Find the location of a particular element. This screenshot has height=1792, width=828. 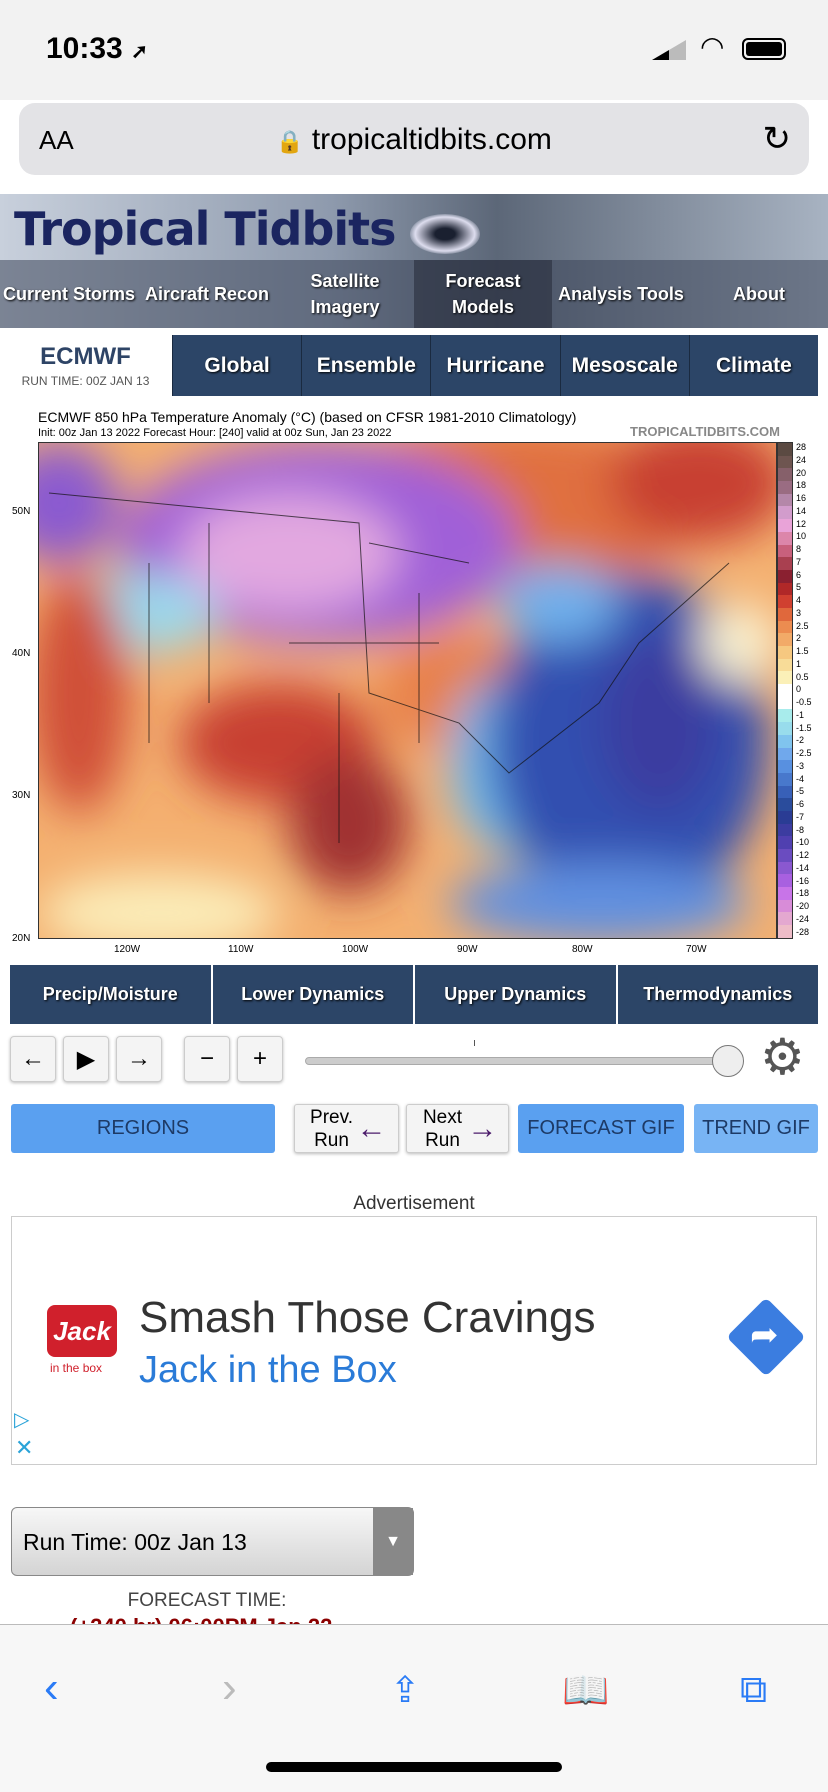

colorbar-label: 12 is located at coordinates (801, 523).